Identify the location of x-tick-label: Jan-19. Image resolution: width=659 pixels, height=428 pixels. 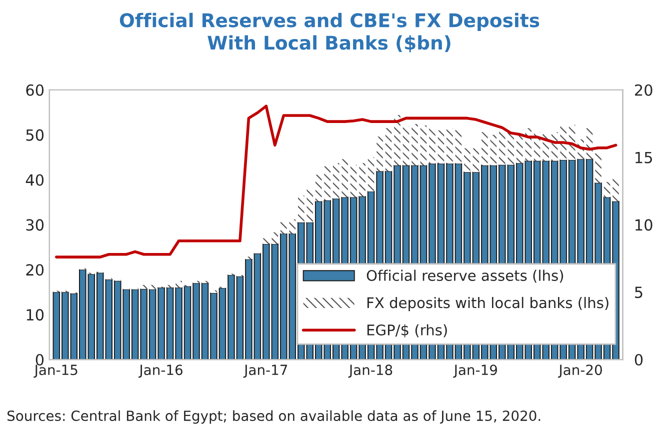
(475, 371).